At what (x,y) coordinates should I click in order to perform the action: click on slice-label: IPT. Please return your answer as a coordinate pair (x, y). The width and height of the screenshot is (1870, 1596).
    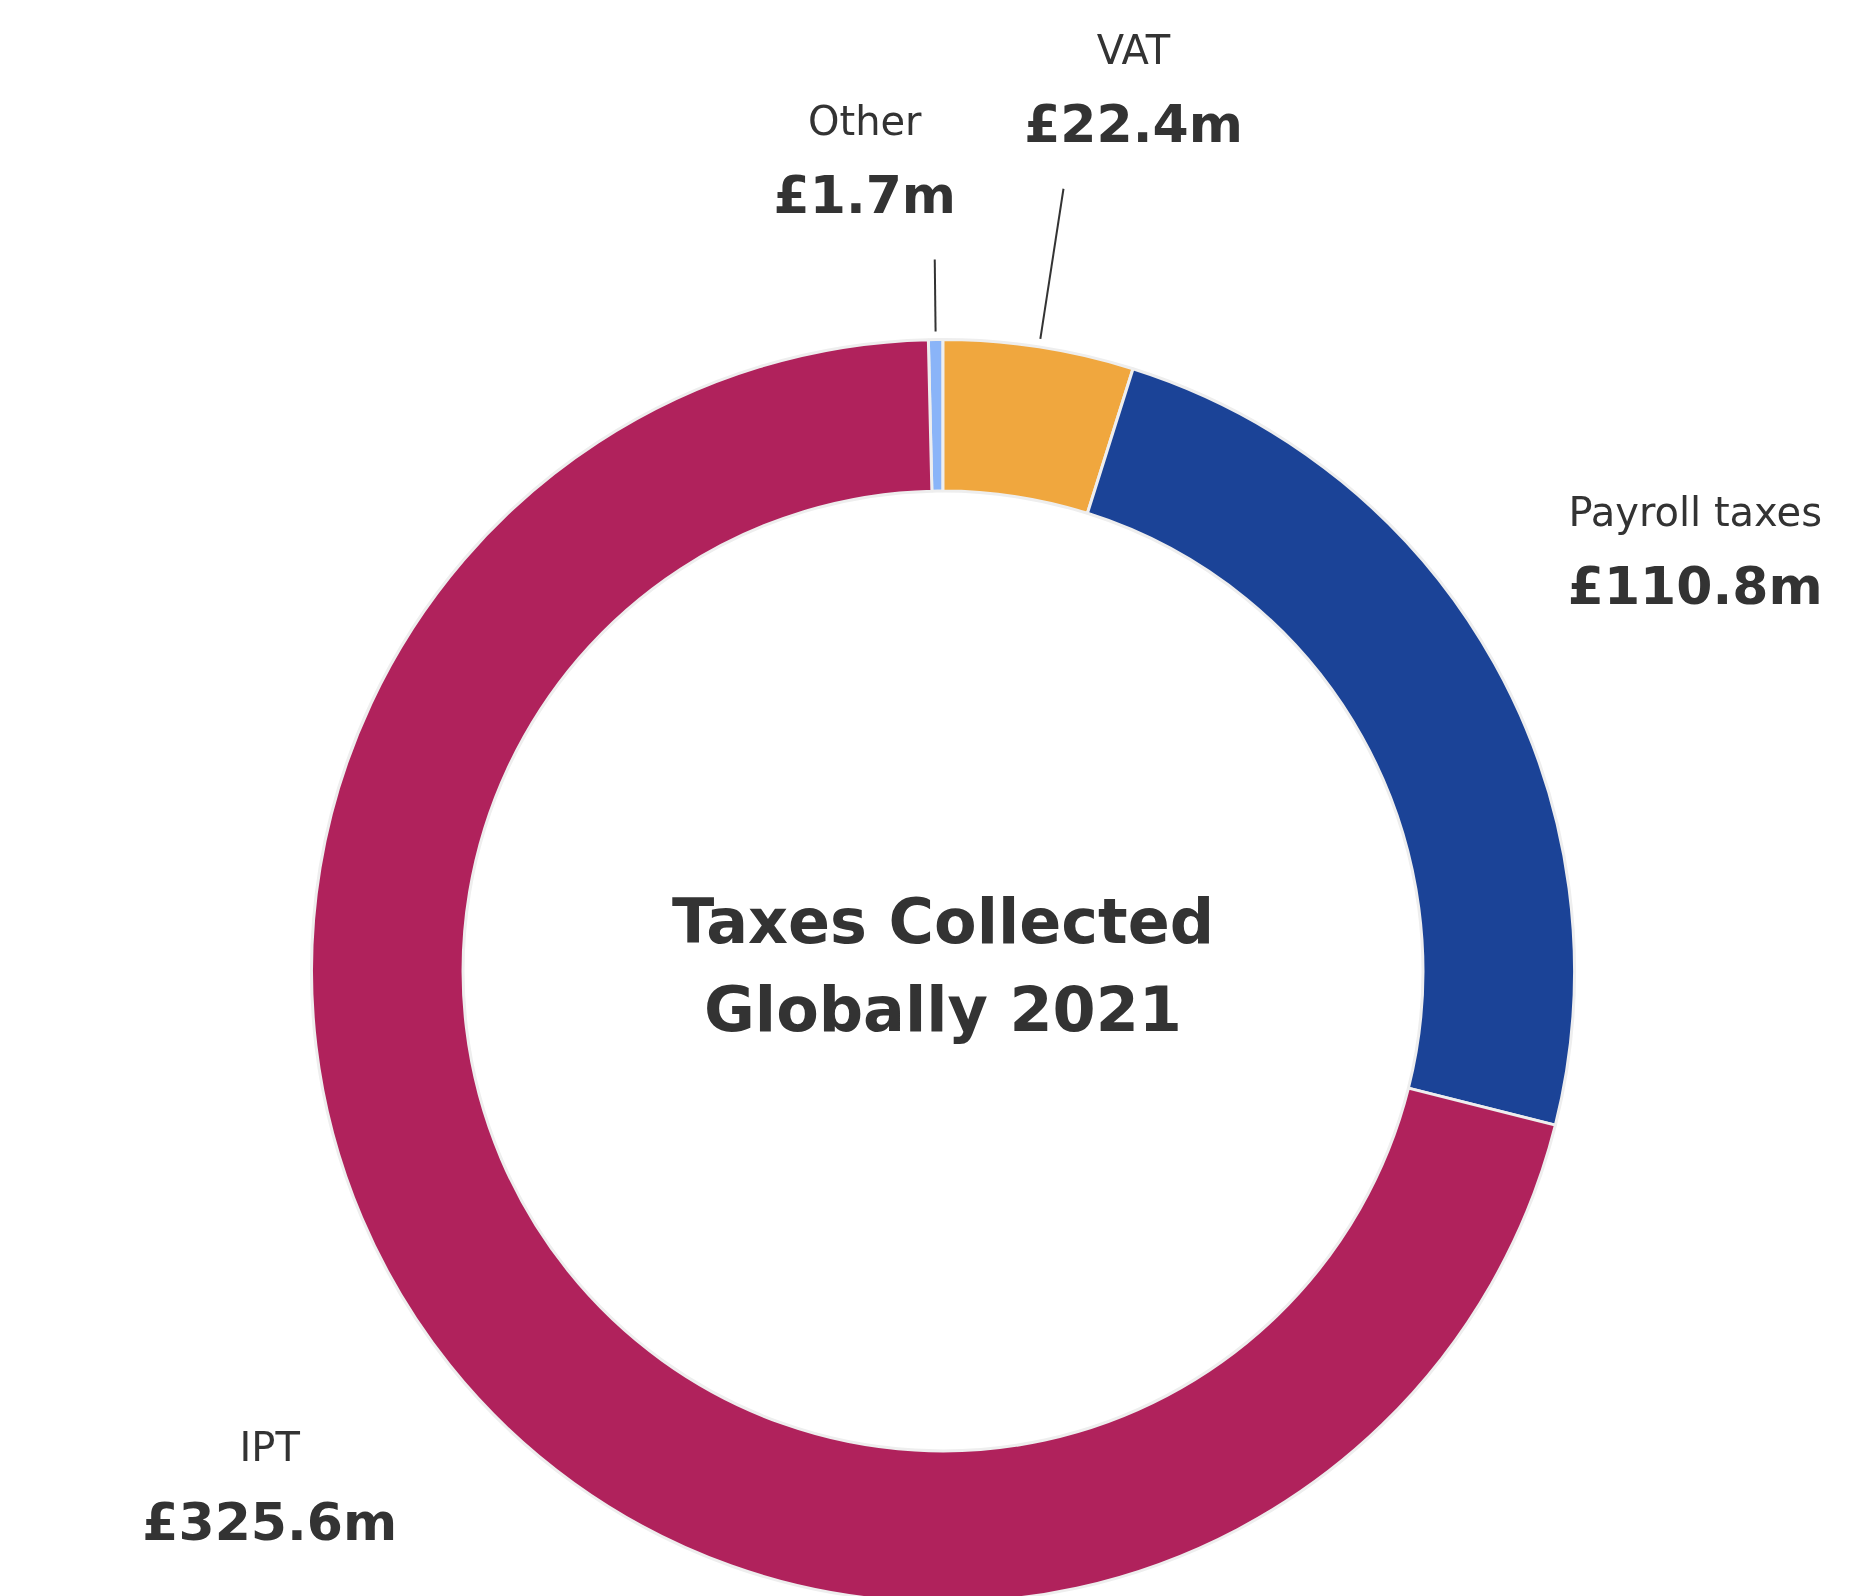
    Looking at the image, I should click on (270, 1447).